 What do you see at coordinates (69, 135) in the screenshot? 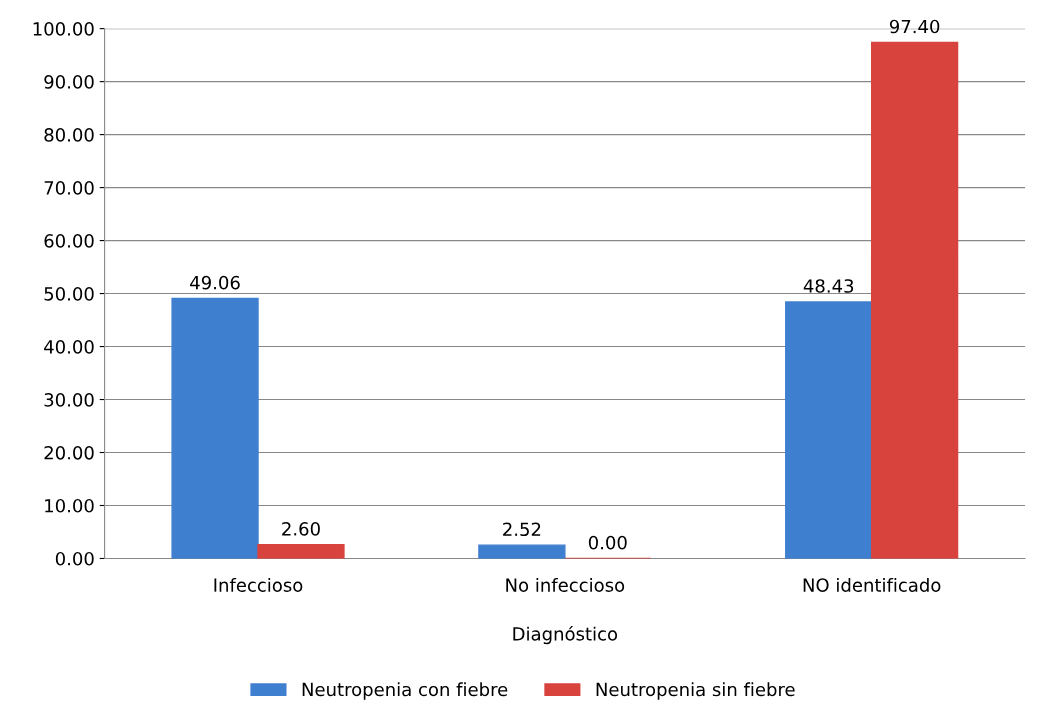
I see `y-tick-label: 80.00` at bounding box center [69, 135].